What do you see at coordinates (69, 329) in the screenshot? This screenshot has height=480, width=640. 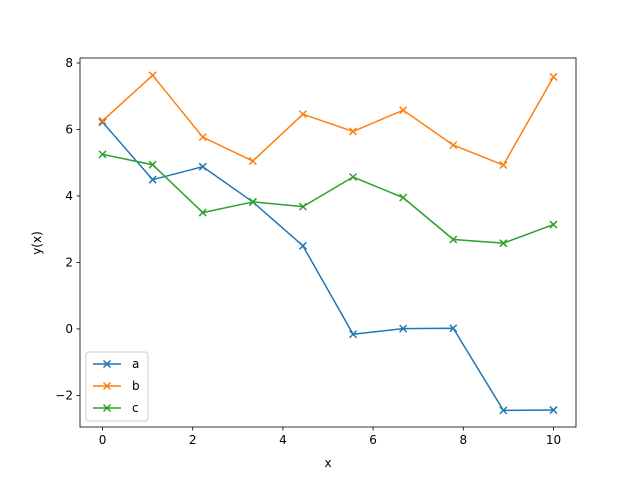 I see `y-tick-label: 0` at bounding box center [69, 329].